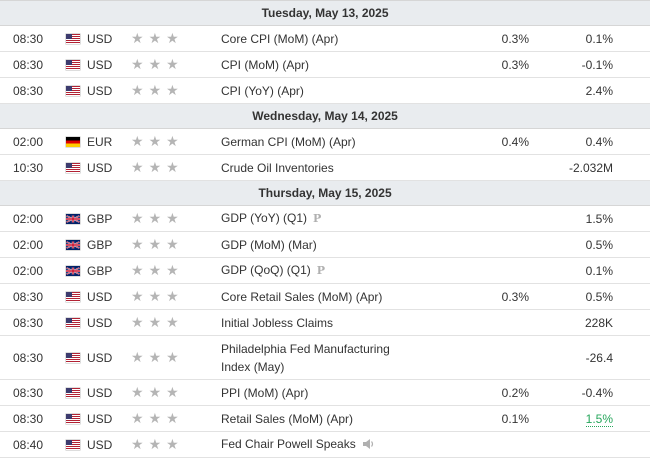 This screenshot has width=651, height=458. I want to click on event-cell: Retail Sales (MoM) (Apr), so click(317, 418).